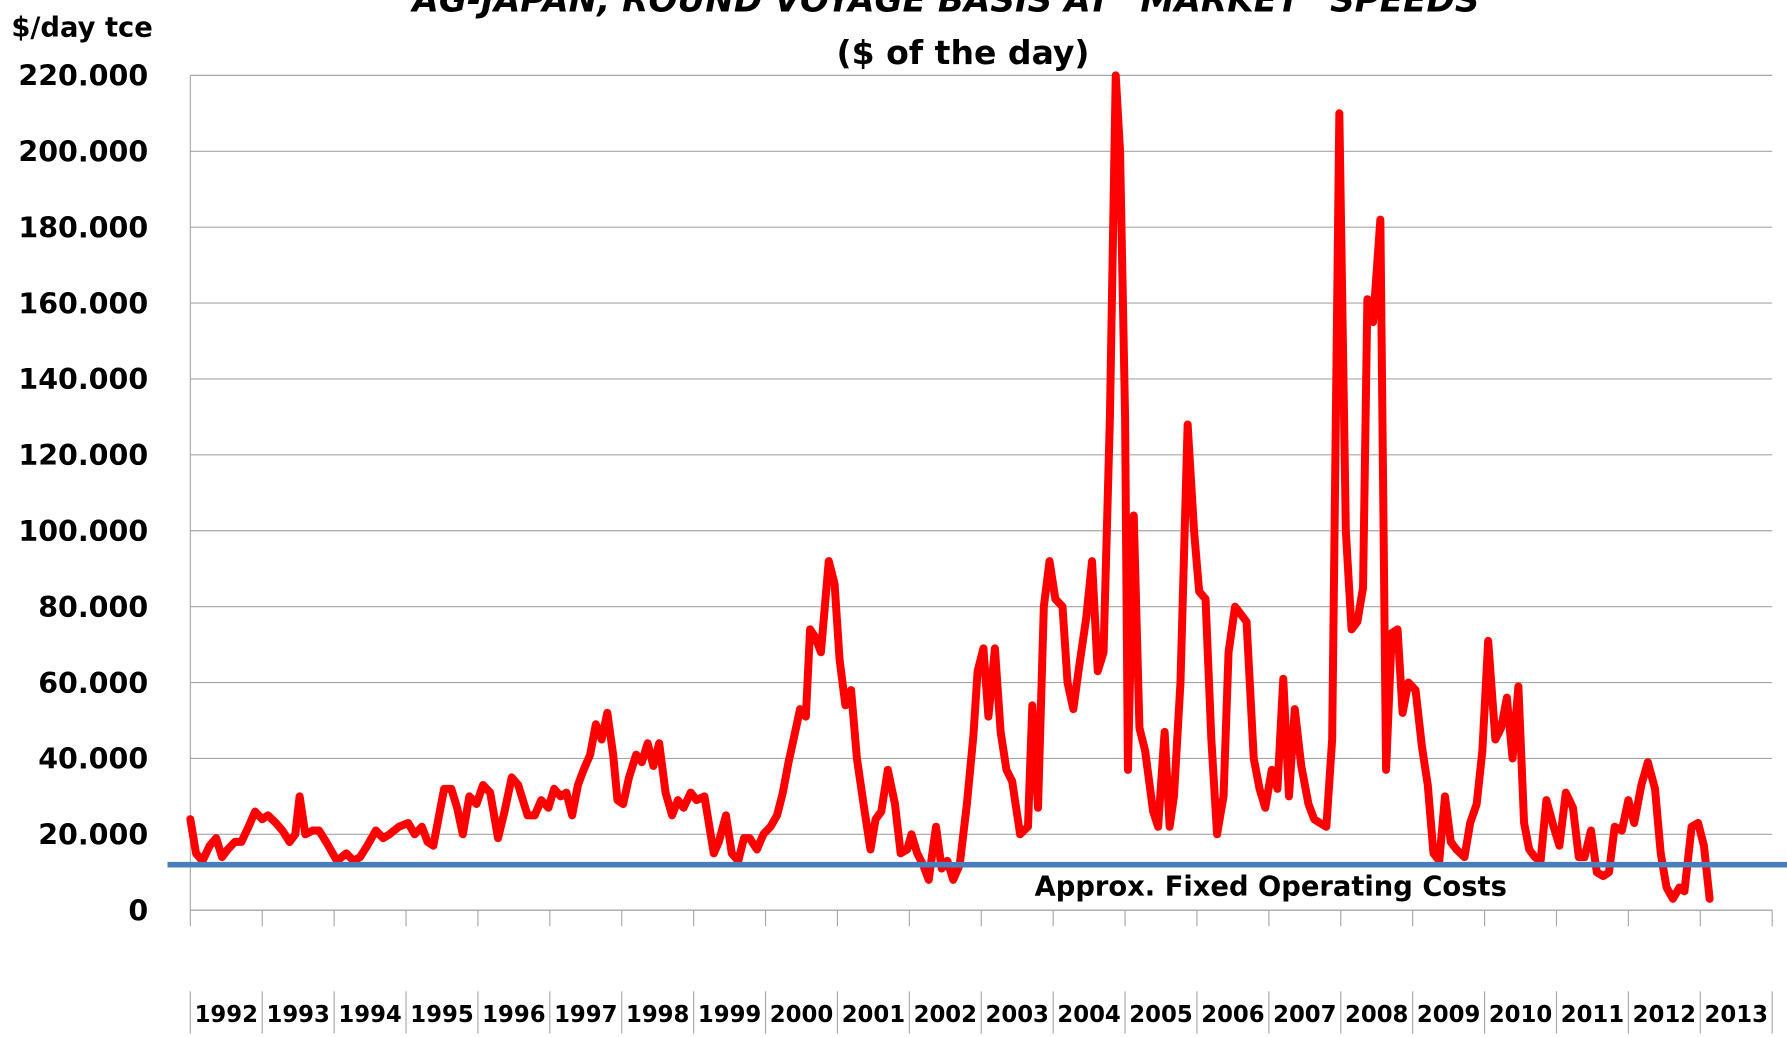 The height and width of the screenshot is (1037, 1787). I want to click on y-tick-label: 40.000, so click(93, 759).